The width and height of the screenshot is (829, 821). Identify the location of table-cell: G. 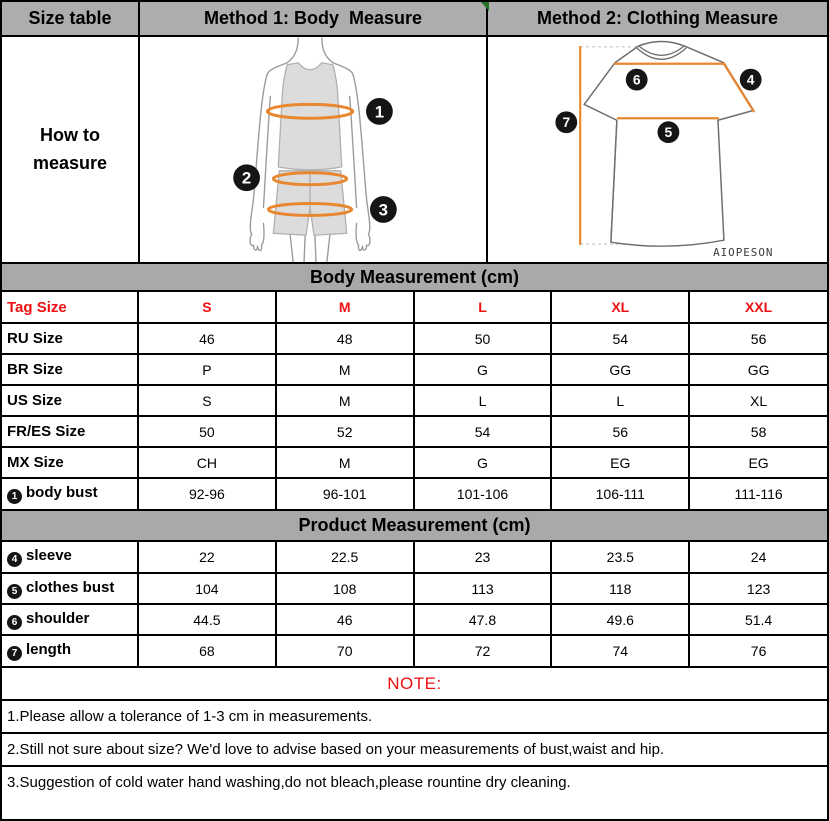
(482, 369).